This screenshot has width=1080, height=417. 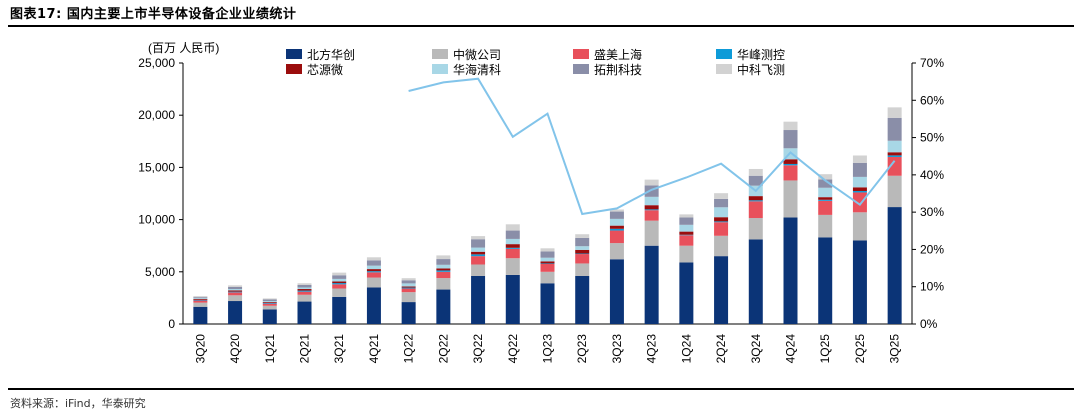 I want to click on y2-tick-label: 60%, so click(x=932, y=100).